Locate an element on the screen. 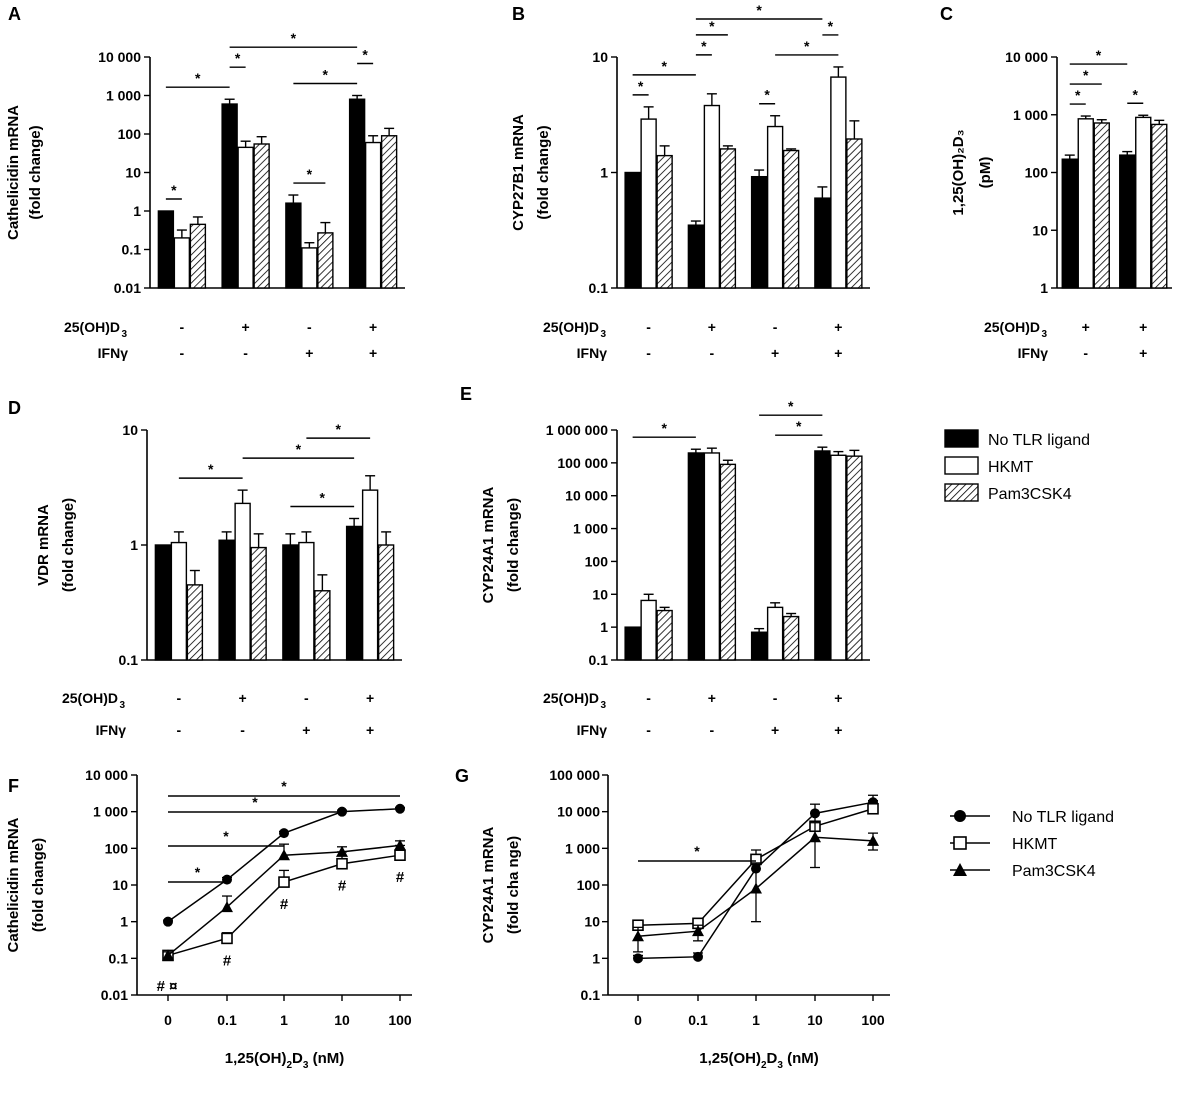 The height and width of the screenshot is (1118, 1192). x-tick-label: 0 is located at coordinates (168, 1020).